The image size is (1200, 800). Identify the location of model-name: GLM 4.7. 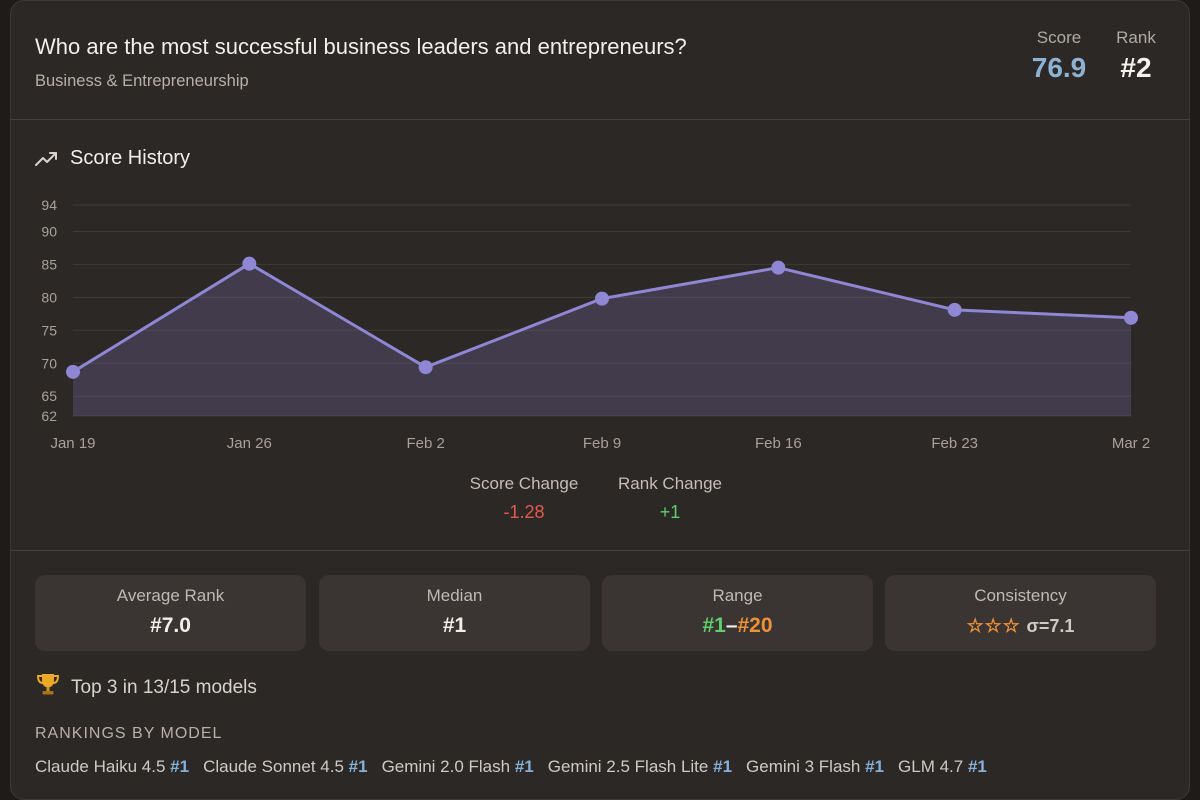
(931, 766).